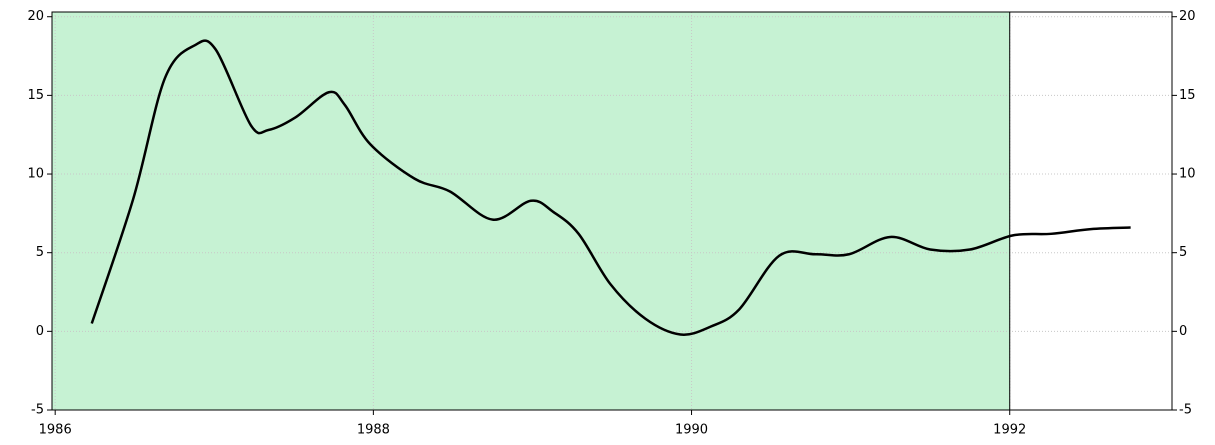  What do you see at coordinates (37, 410) in the screenshot?
I see `y-tick-label: -5` at bounding box center [37, 410].